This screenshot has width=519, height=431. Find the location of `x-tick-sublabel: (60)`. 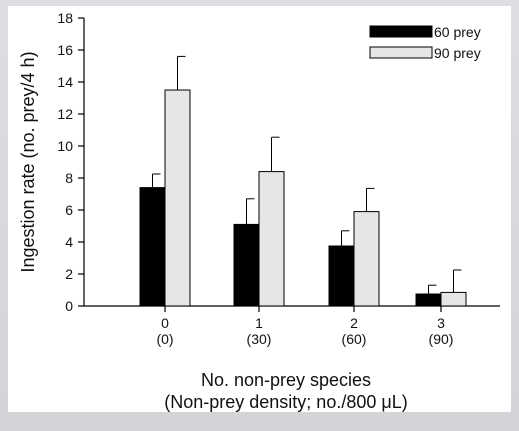

x-tick-sublabel: (60) is located at coordinates (354, 339).